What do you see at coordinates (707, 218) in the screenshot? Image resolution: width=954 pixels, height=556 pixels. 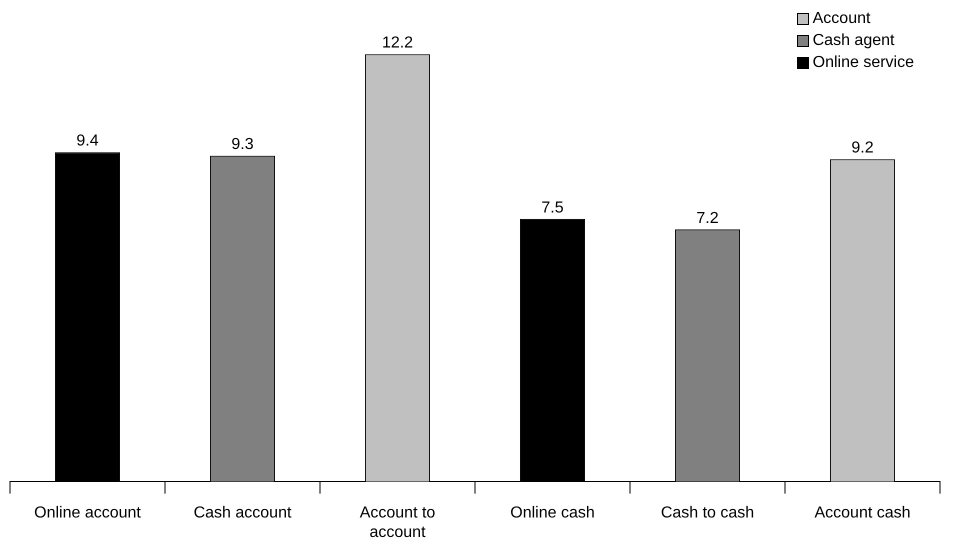 I see `data-label: 7.2` at bounding box center [707, 218].